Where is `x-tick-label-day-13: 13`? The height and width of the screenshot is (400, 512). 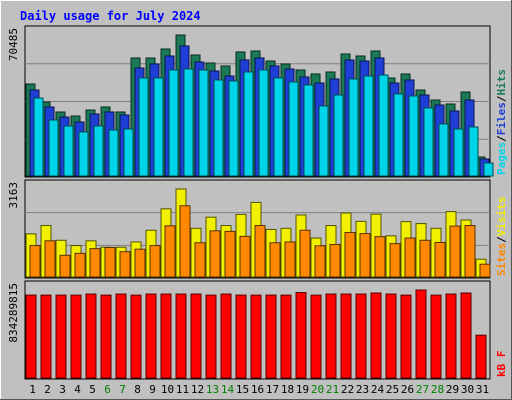
x-tick-label-day-13: 13 is located at coordinates (212, 389).